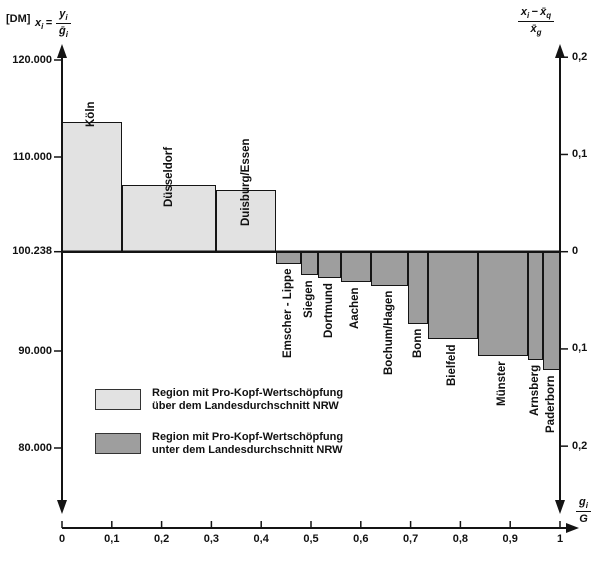 The width and height of the screenshot is (600, 562). I want to click on legend-swatch-below, so click(118, 443).